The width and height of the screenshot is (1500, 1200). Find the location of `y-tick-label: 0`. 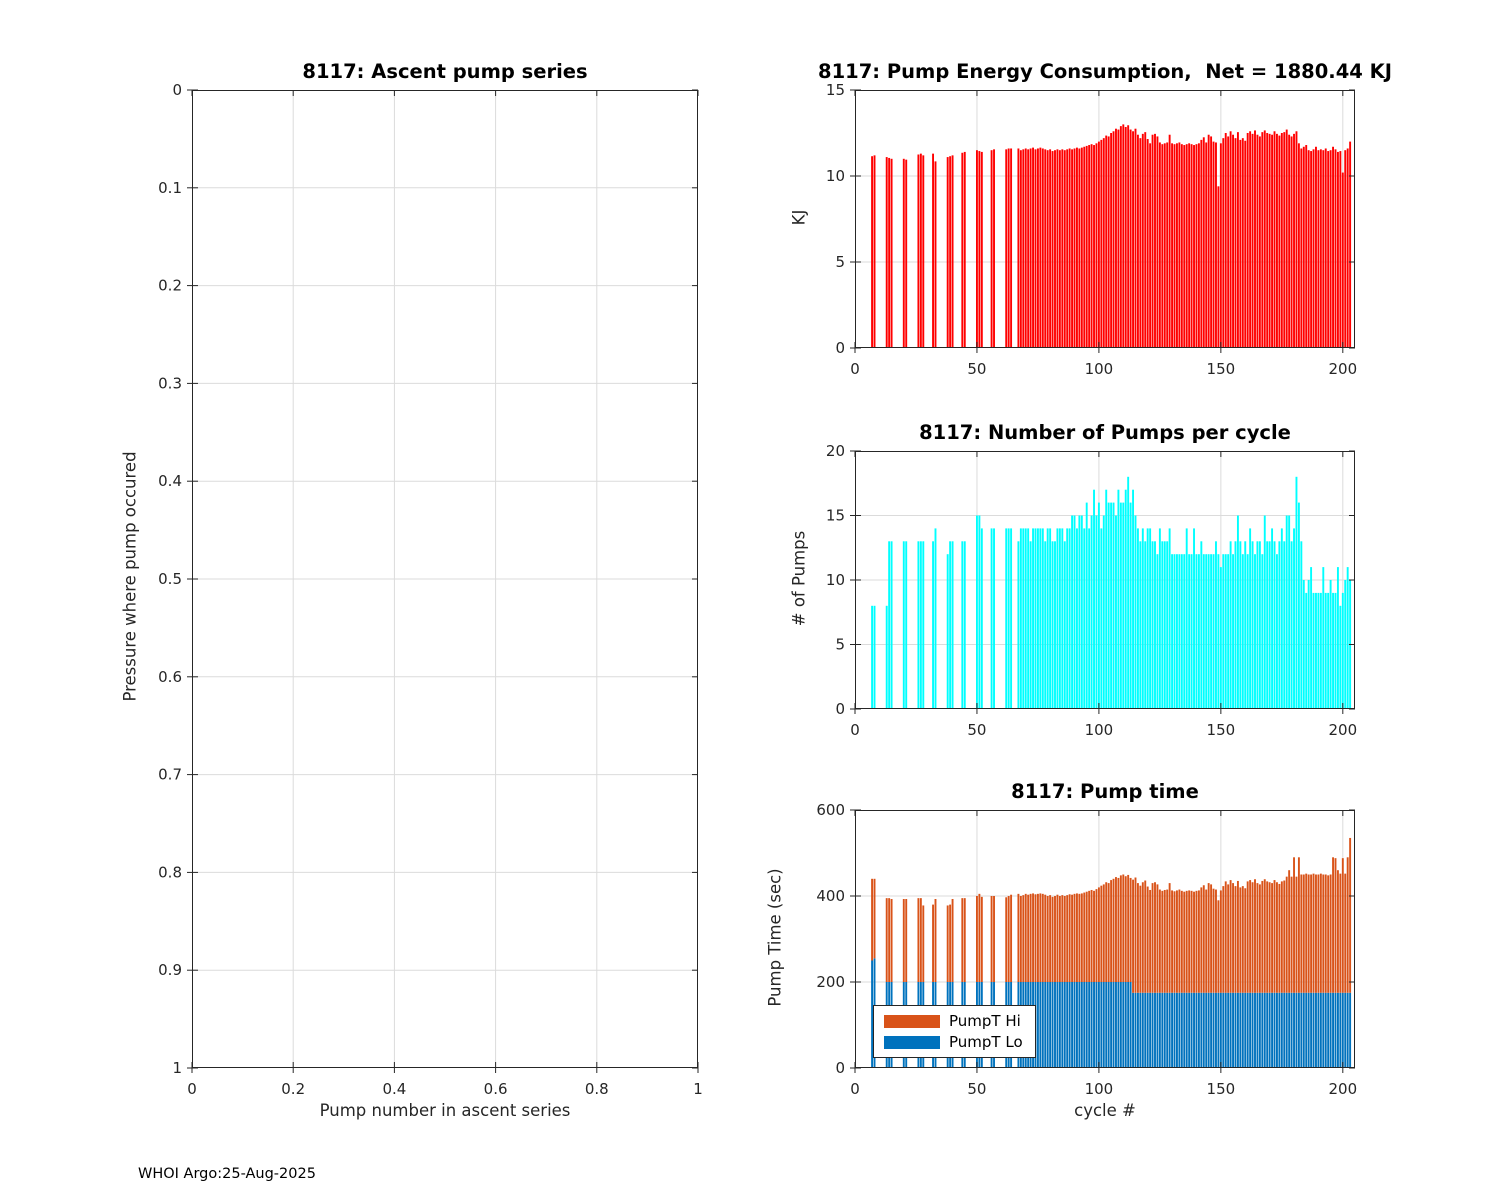

y-tick-label: 0 is located at coordinates (177, 90).